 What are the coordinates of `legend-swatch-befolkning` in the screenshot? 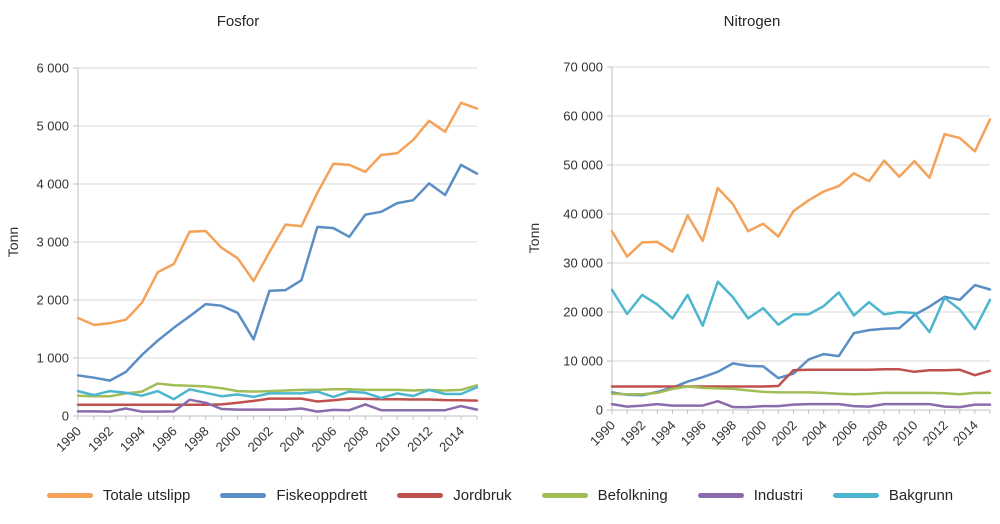 It's located at (564, 495).